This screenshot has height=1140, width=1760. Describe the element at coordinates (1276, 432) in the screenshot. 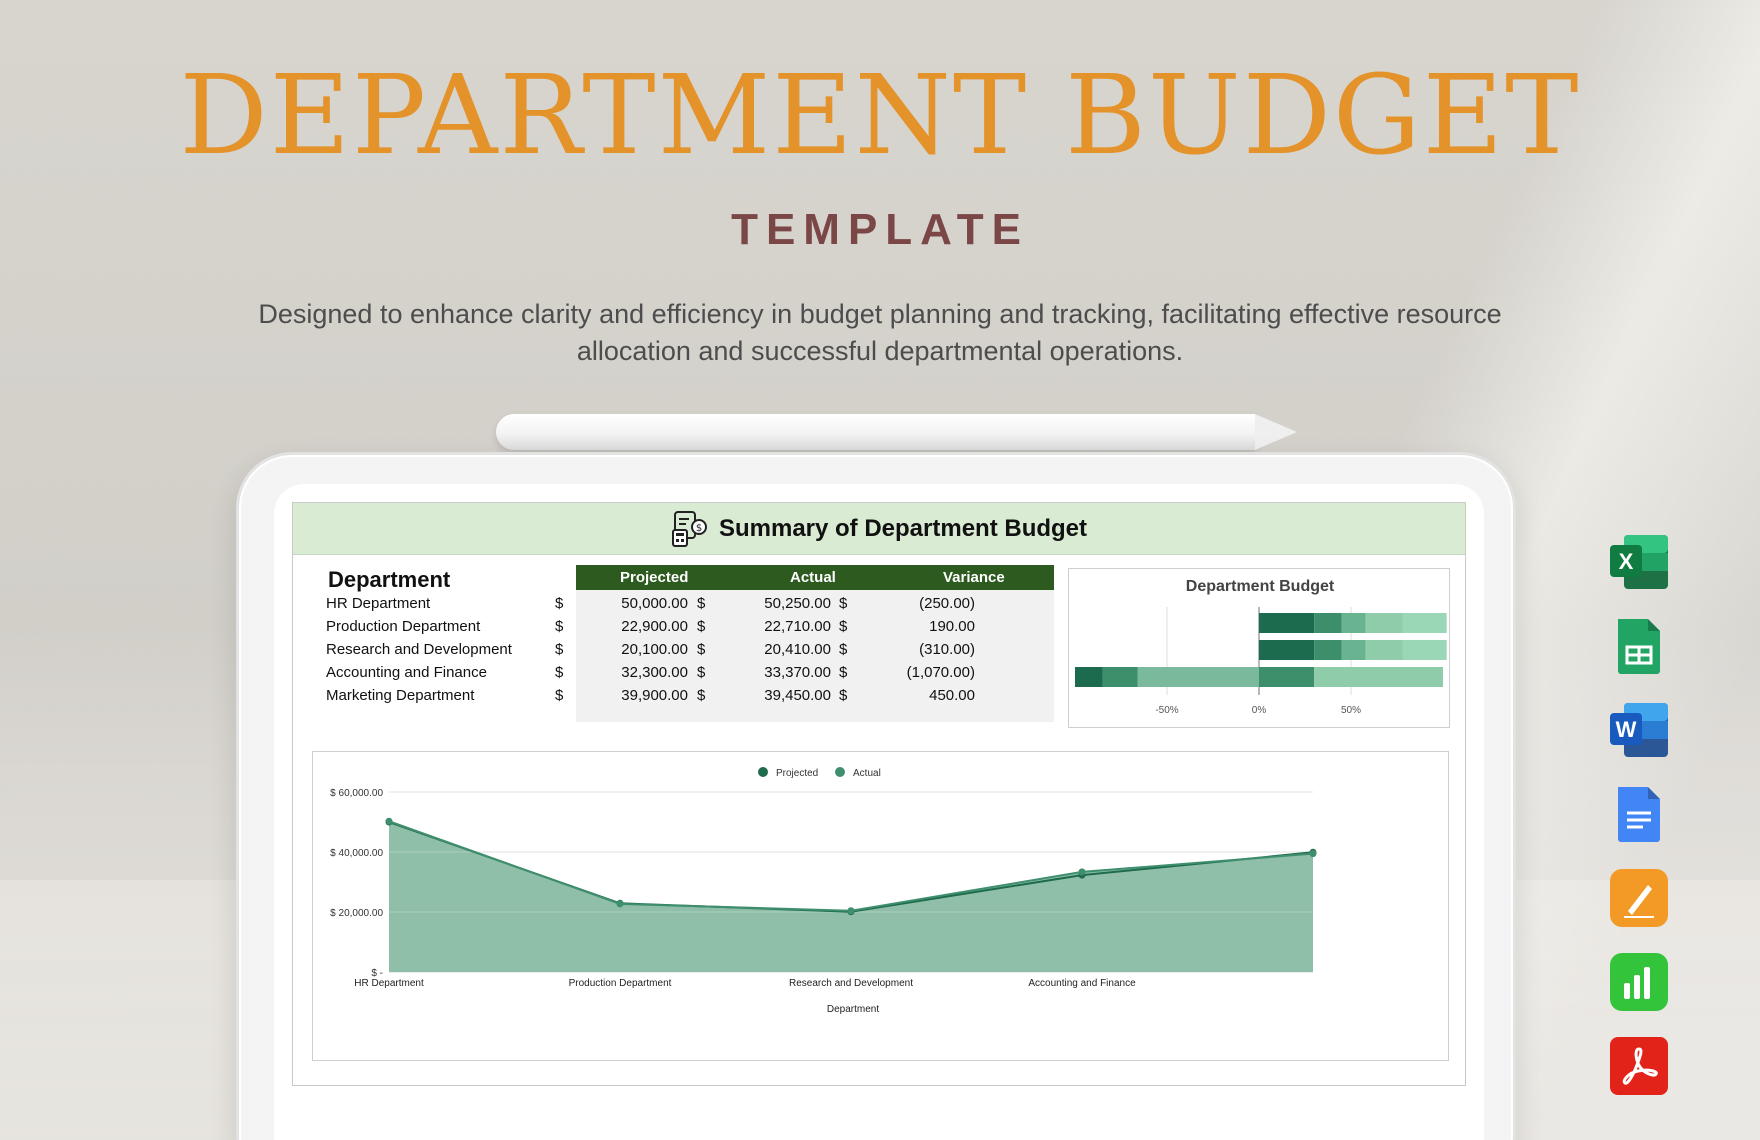

I see `stylus-tip` at that location.